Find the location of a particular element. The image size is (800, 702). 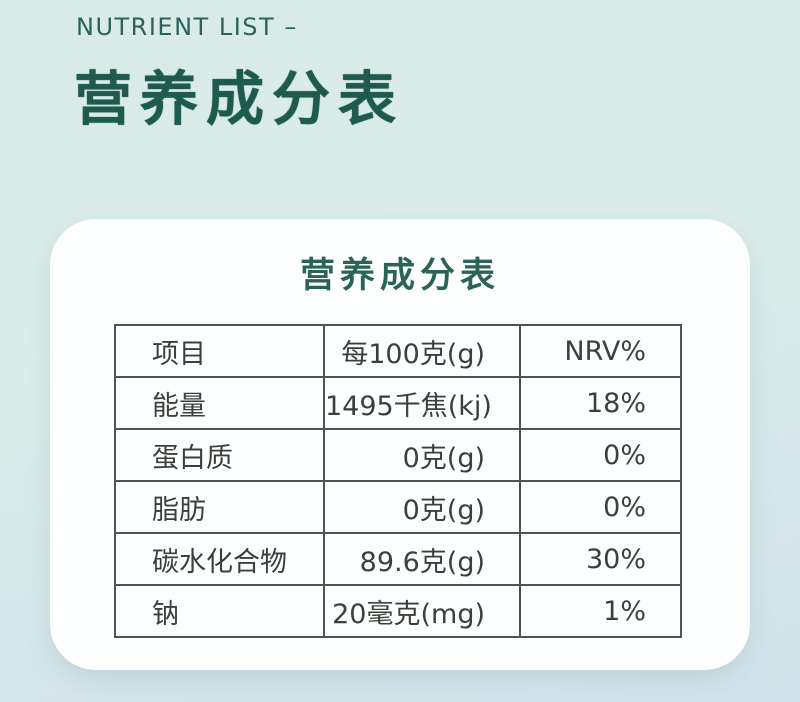

table-row: 钠 20毫克(mg) 1% is located at coordinates (398, 611).